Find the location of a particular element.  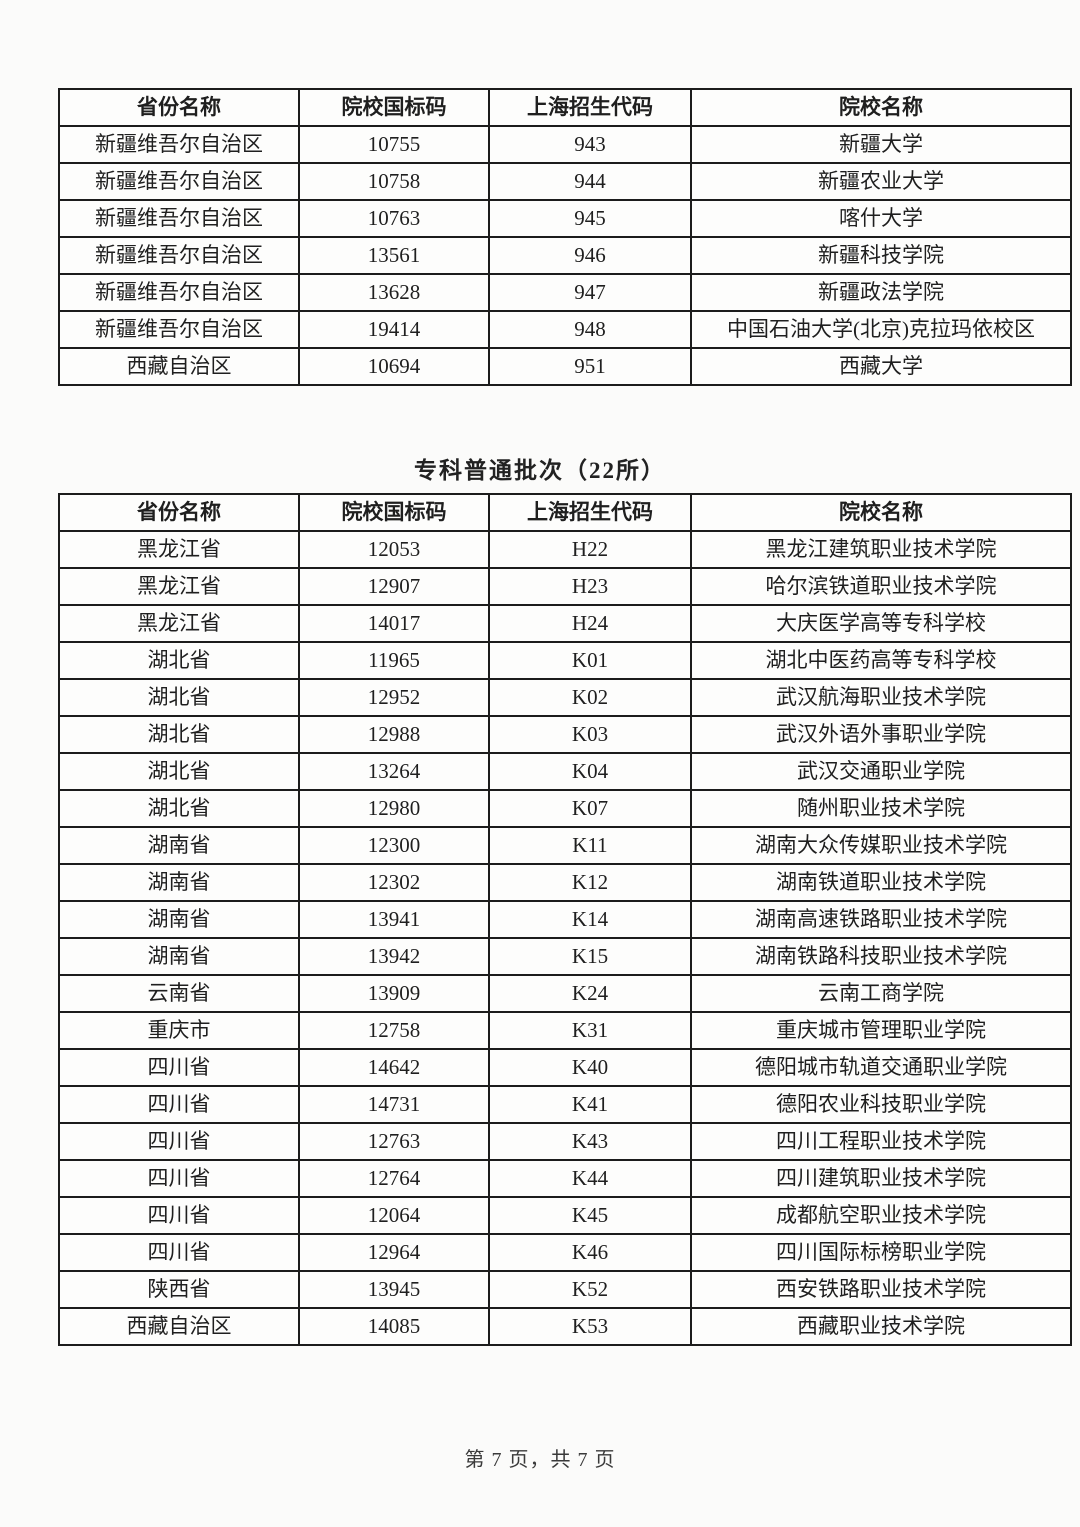

shanghai-code-cell: K14 is located at coordinates (590, 919).